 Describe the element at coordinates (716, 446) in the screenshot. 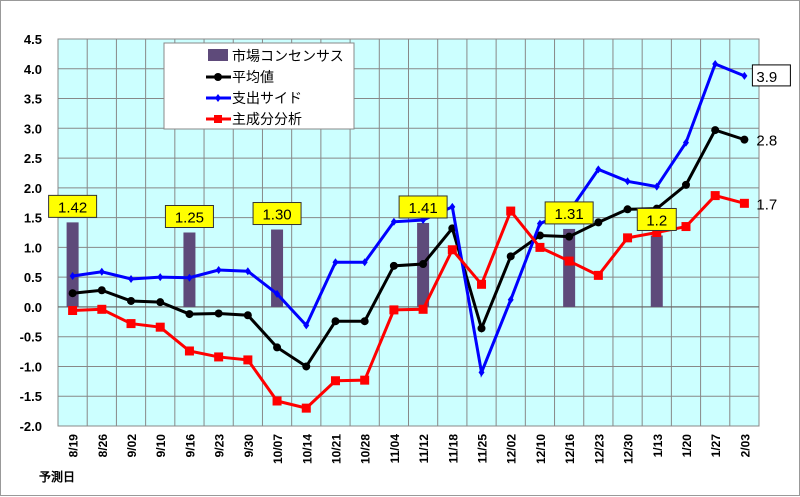

I see `x-tick-label: 1/27` at that location.